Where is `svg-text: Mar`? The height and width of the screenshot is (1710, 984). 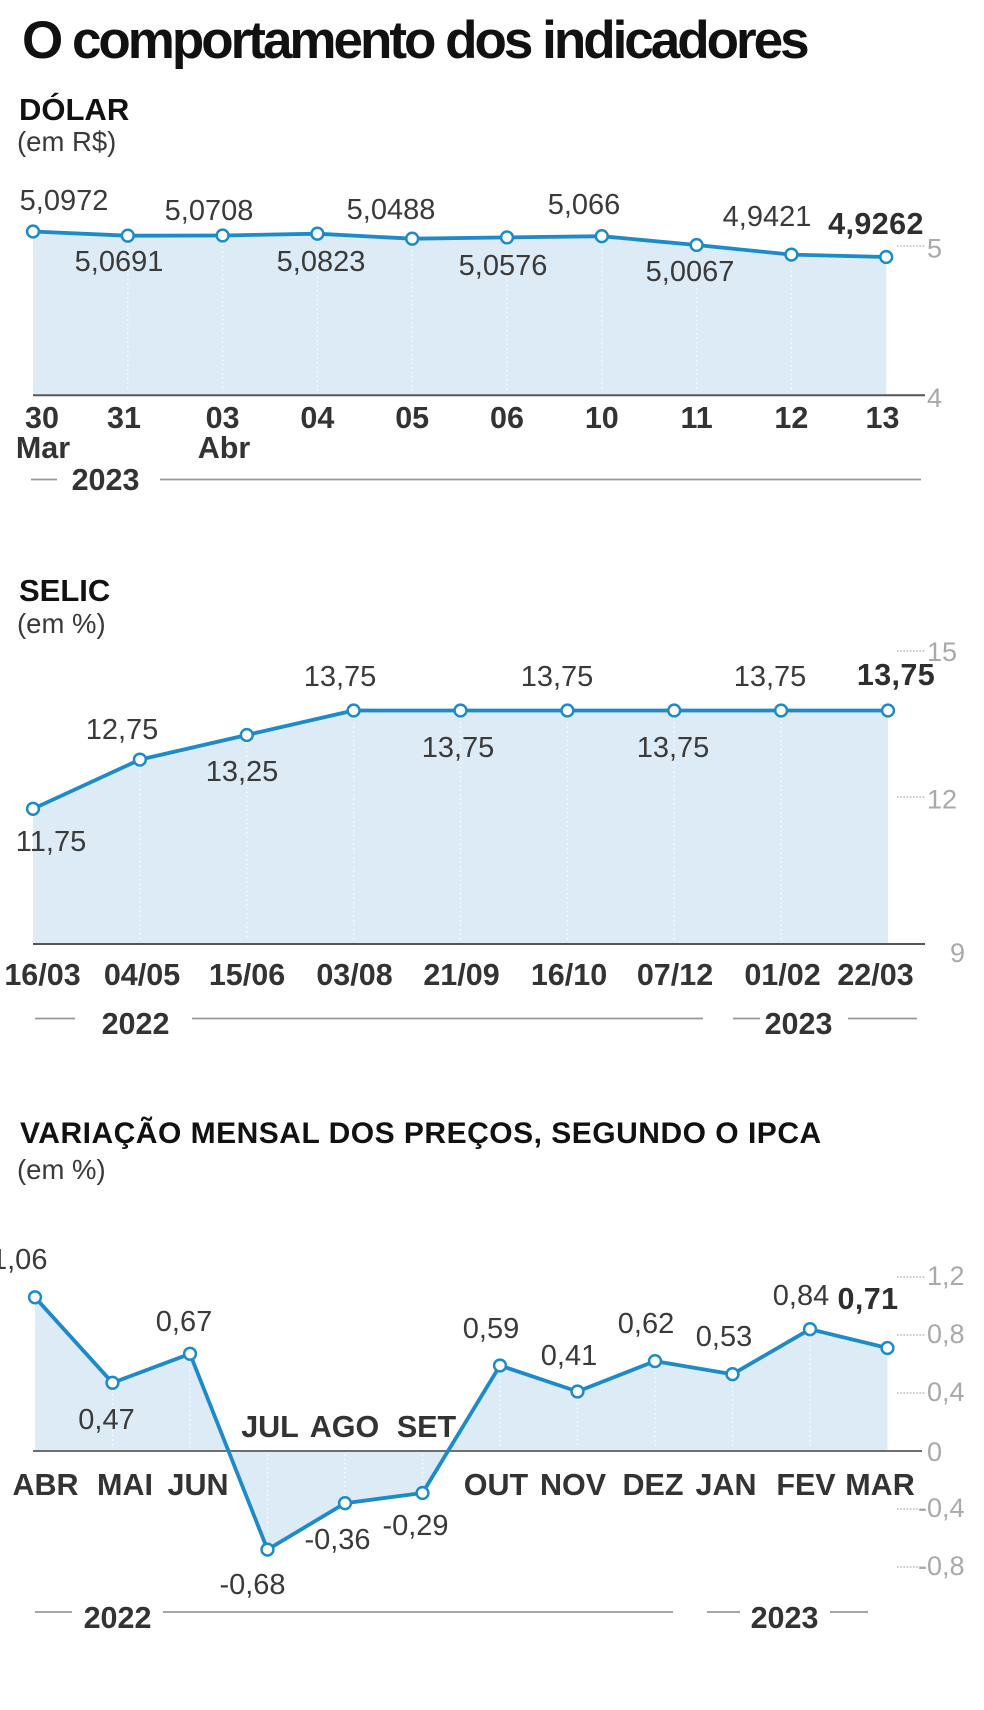 svg-text: Mar is located at coordinates (43, 448).